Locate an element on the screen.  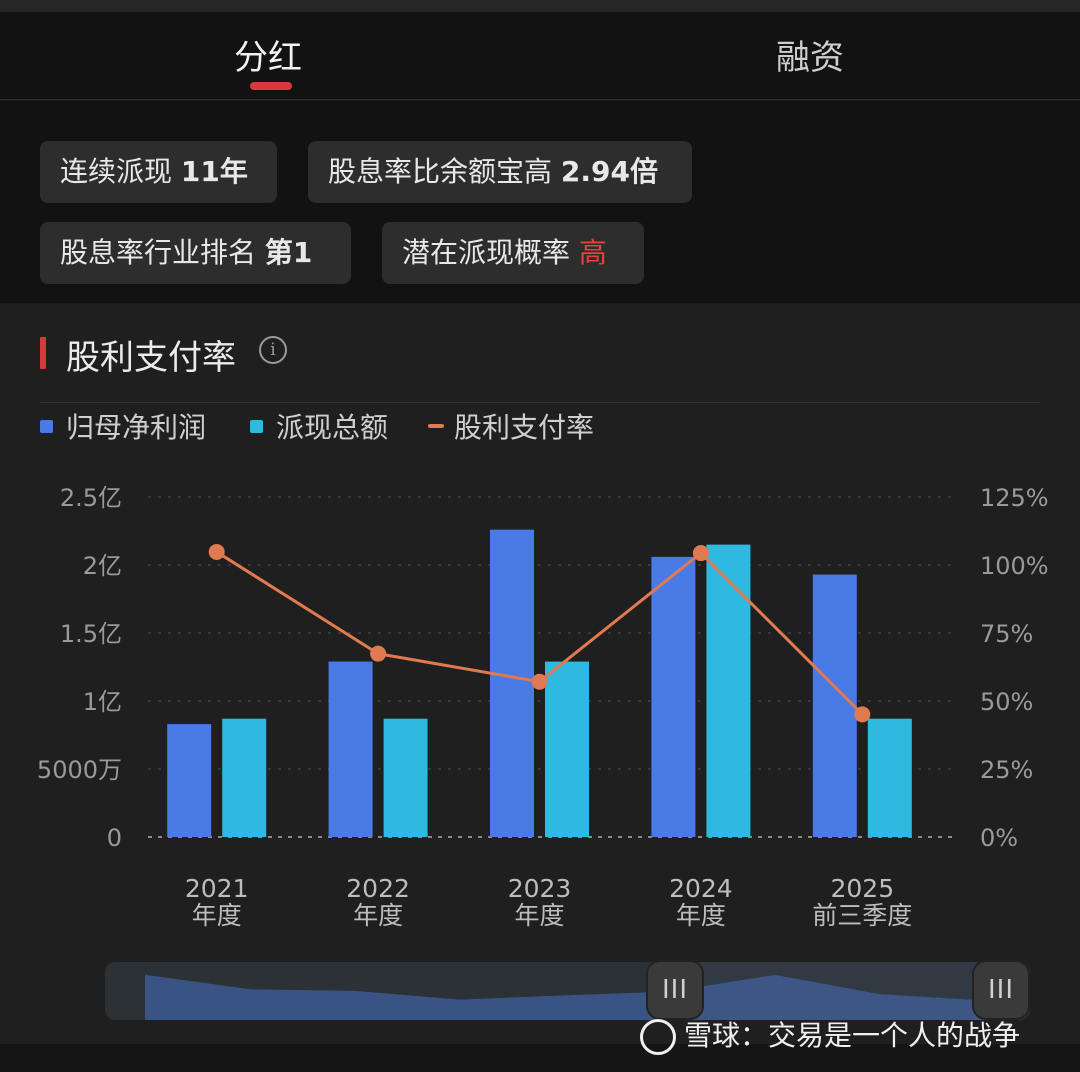
y-right-tick-label: 25% is located at coordinates (1006, 770).